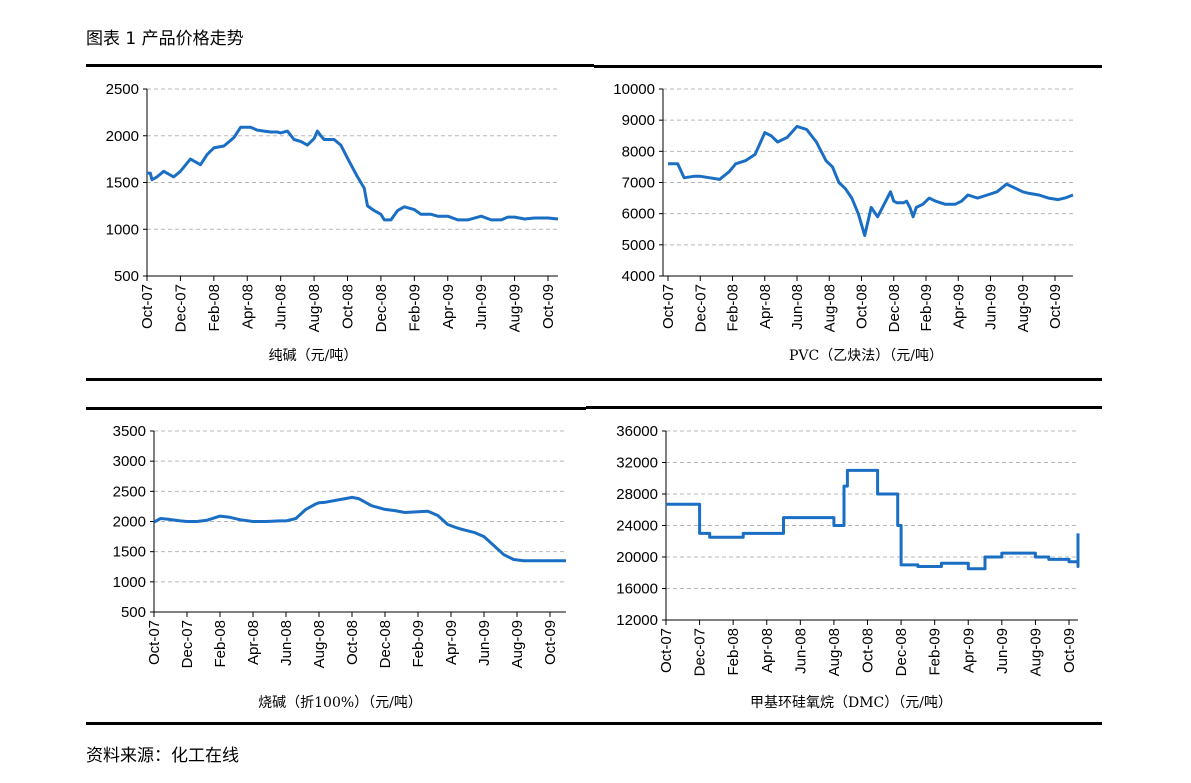 The width and height of the screenshot is (1191, 783). I want to click on y-tick-label: 12000, so click(637, 620).